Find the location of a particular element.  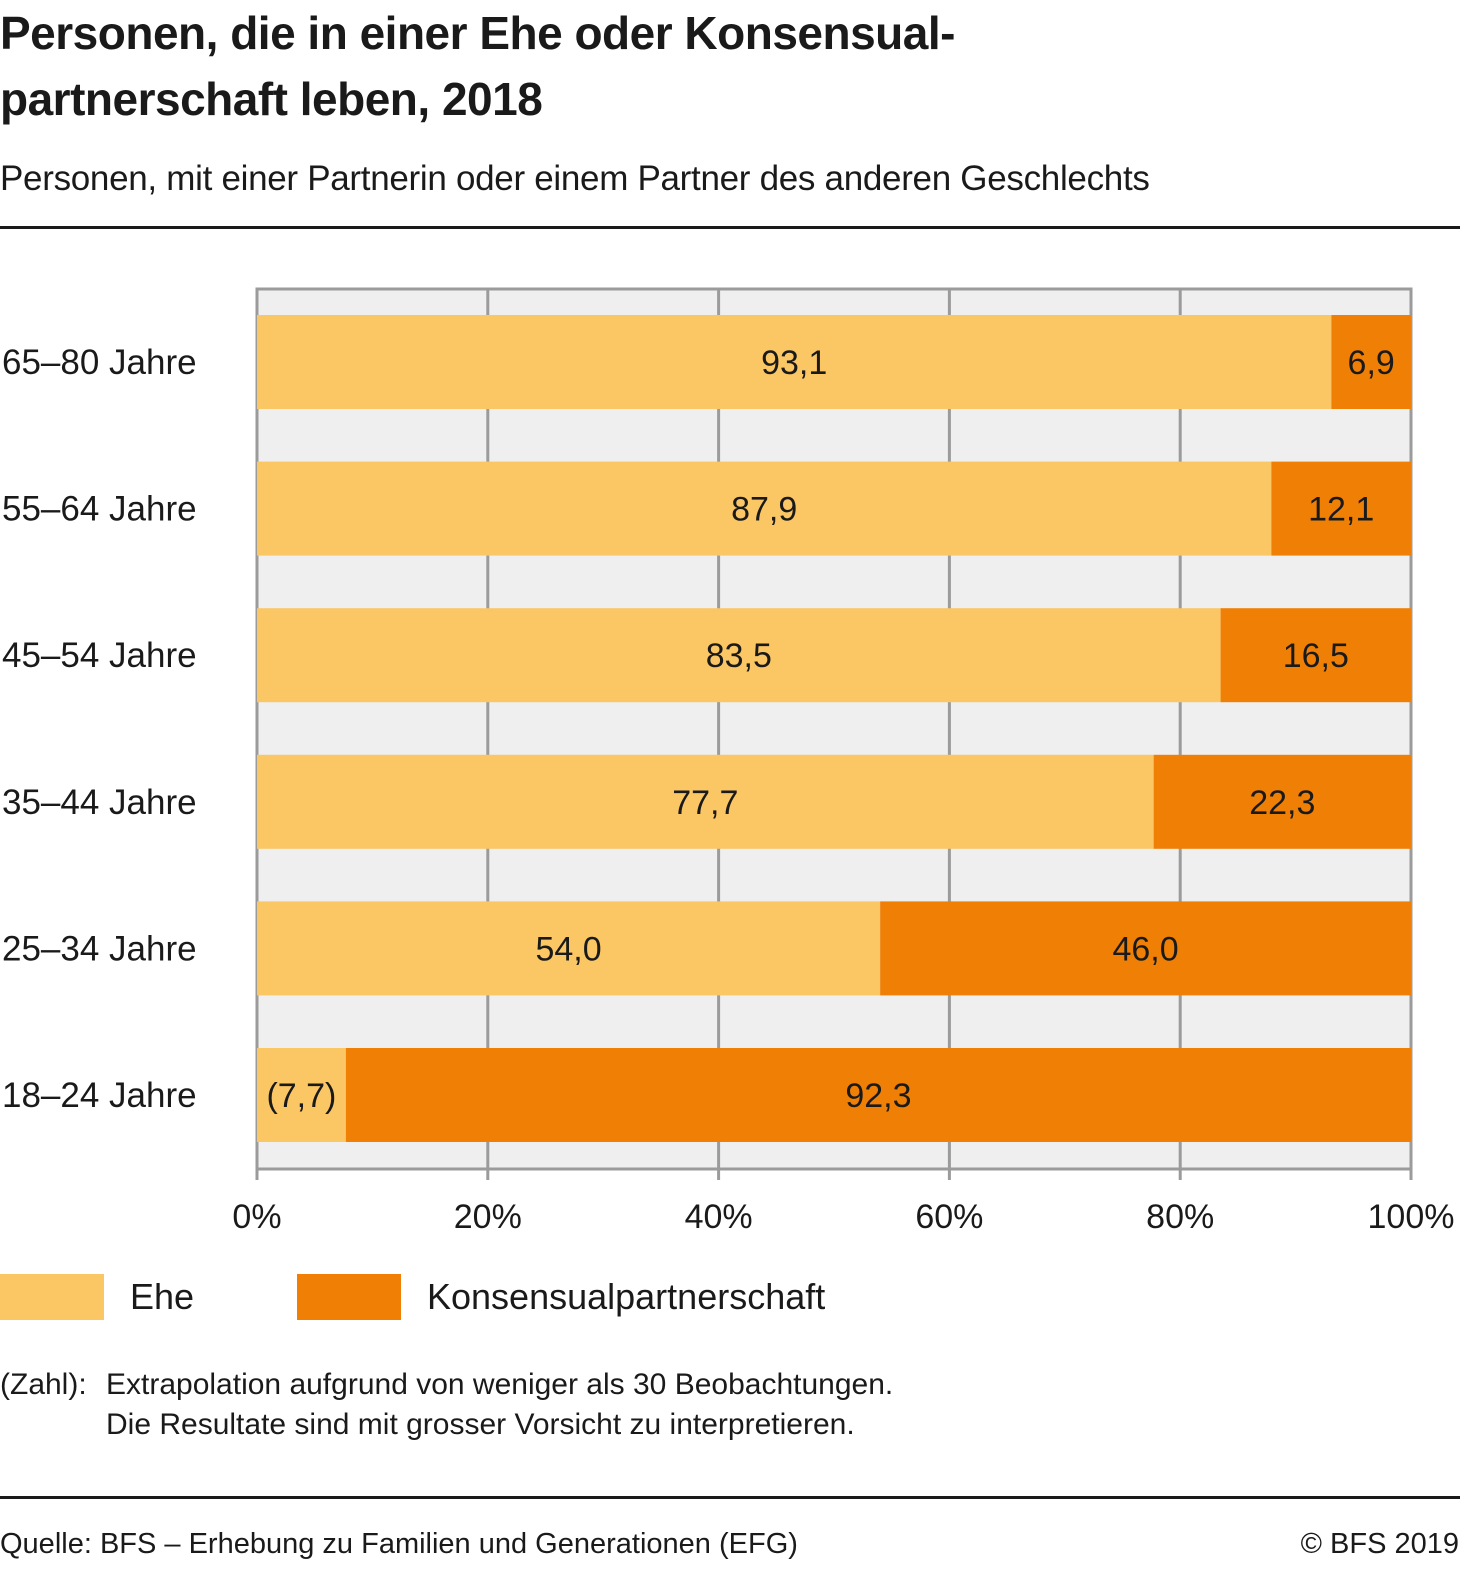

data-label-konsensualpartnerschaft: 22,3 is located at coordinates (1282, 803).